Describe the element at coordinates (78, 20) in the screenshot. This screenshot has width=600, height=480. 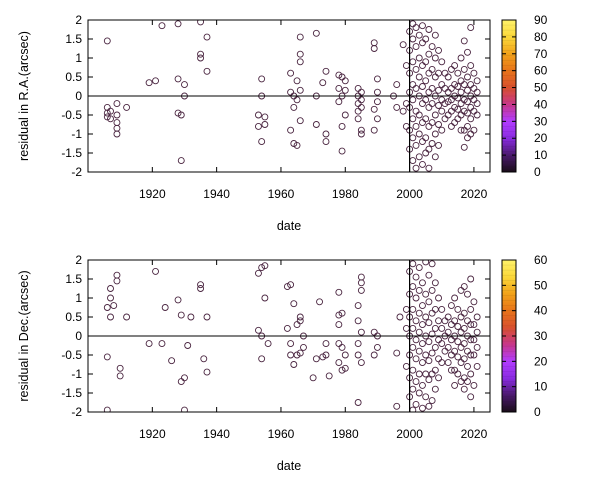
I see `y-tick-label: 2` at that location.